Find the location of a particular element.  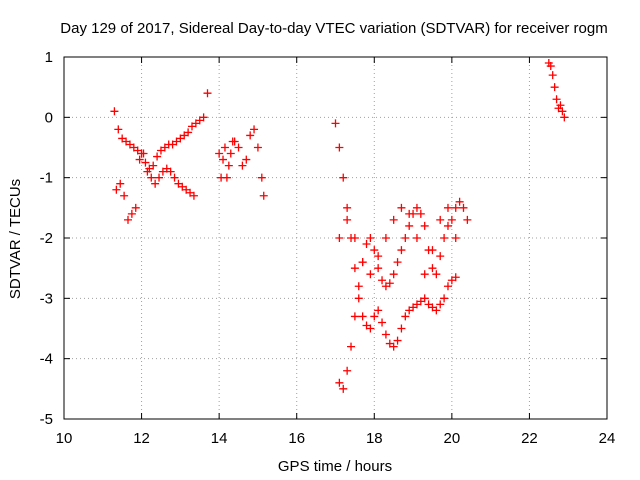

x-axis-label: GPS time / hours is located at coordinates (335, 466).